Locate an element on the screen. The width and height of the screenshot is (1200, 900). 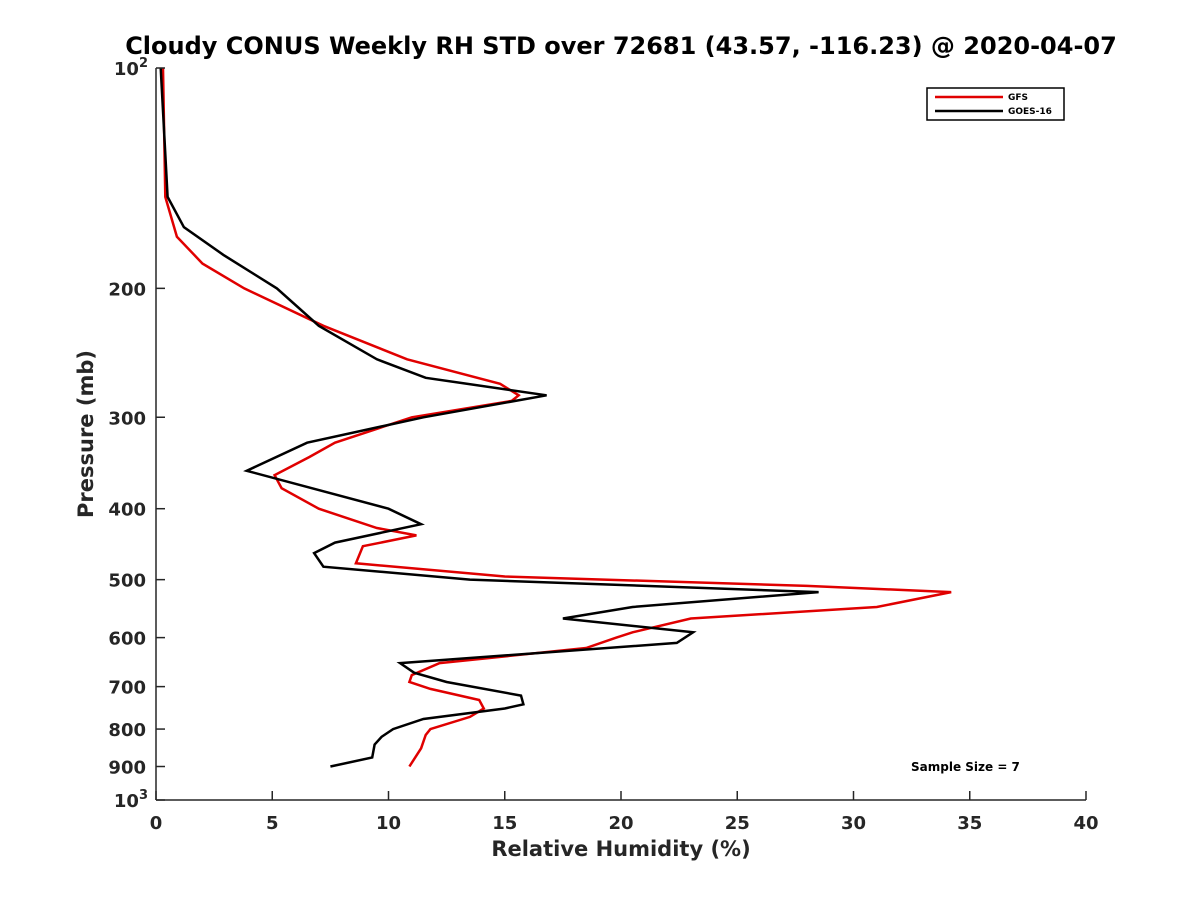
y-tick-label: 400 is located at coordinates (127, 510).